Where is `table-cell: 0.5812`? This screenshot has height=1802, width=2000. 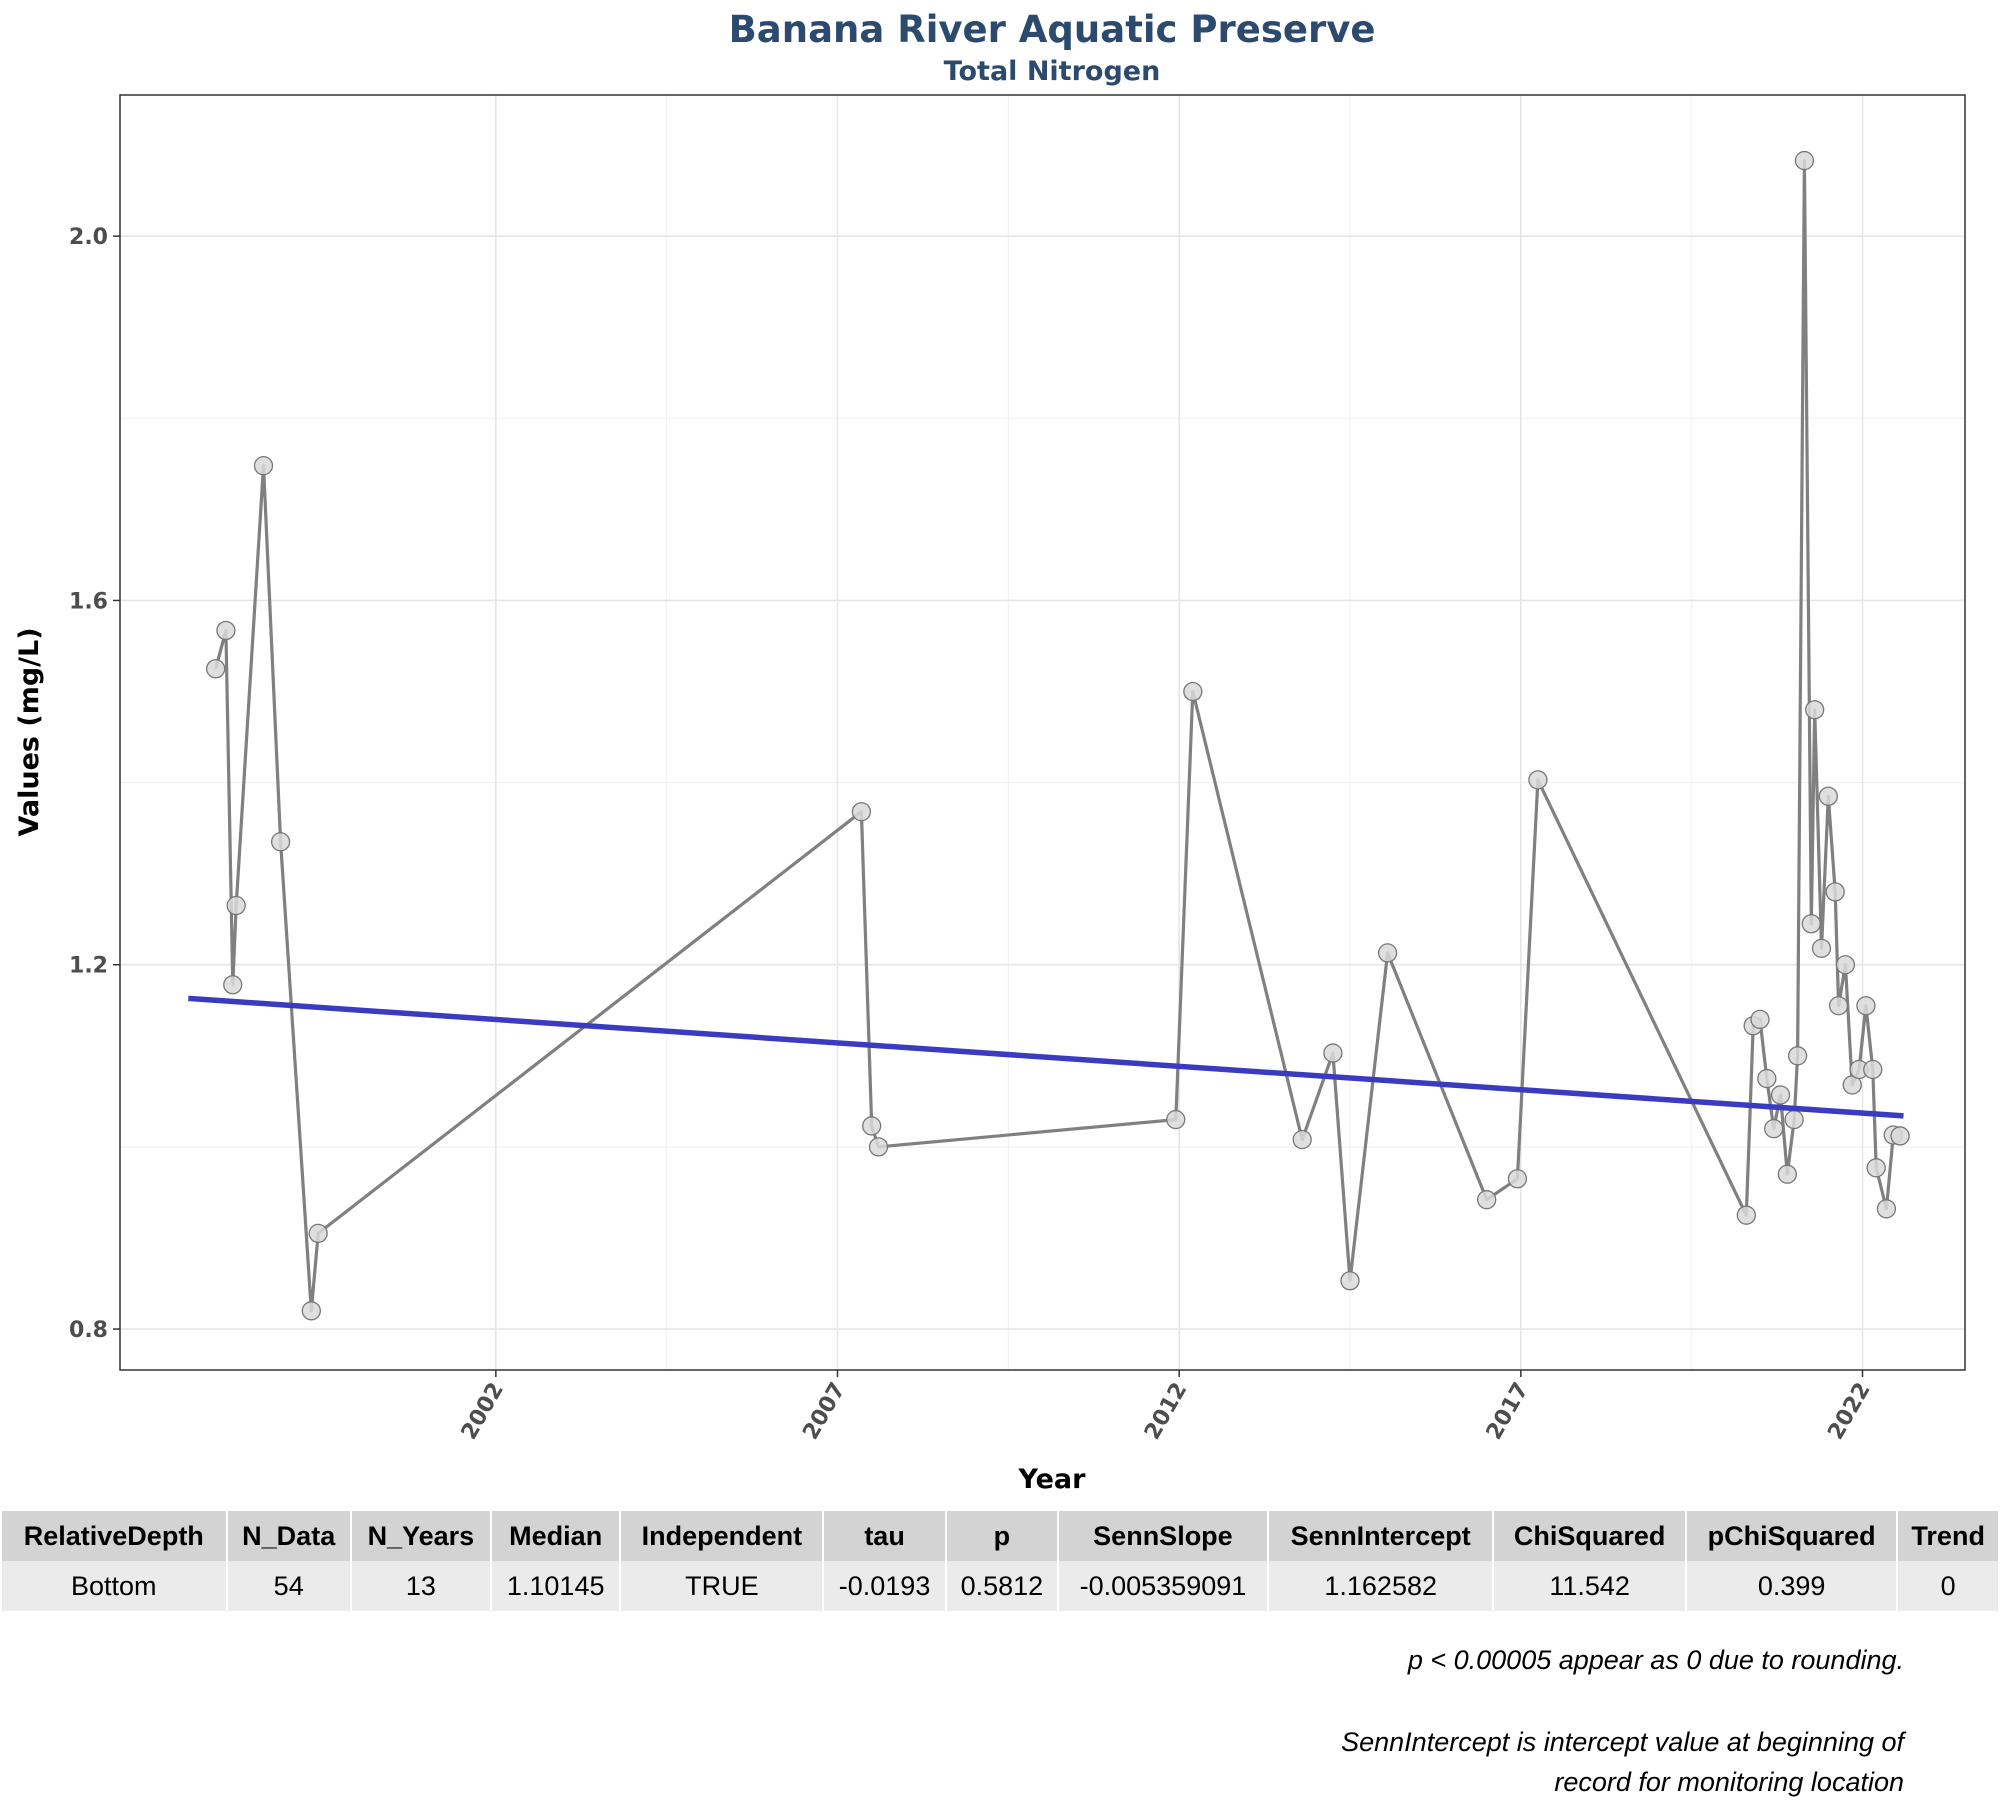 table-cell: 0.5812 is located at coordinates (1001, 1586).